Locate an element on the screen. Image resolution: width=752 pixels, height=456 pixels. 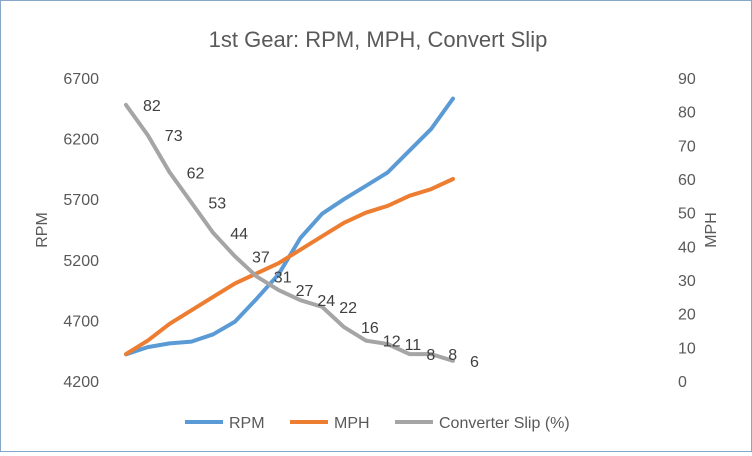
legend: RPM MPH Converter Slip (%) is located at coordinates (377, 423).